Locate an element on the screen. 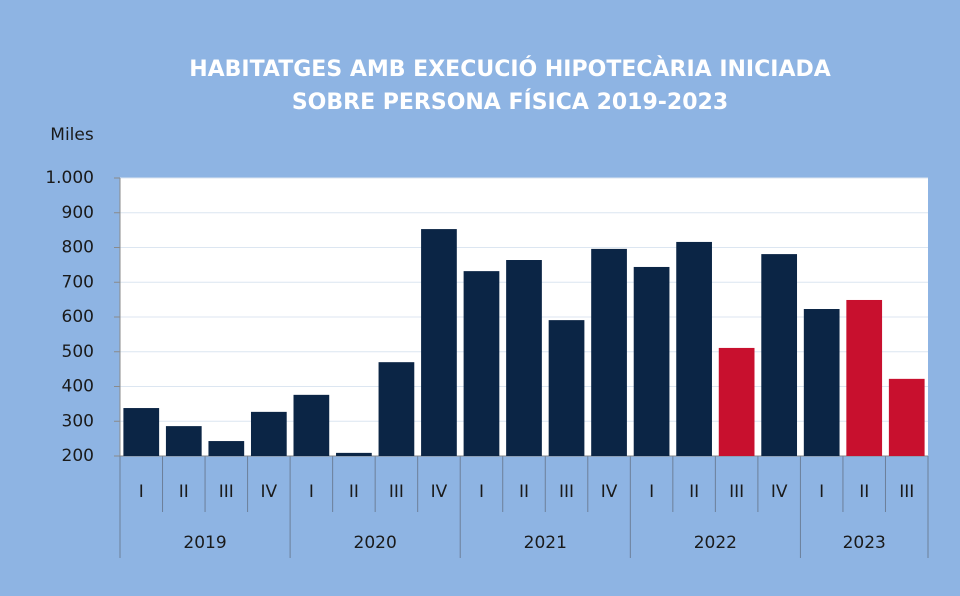 The image size is (960, 596). y-tick-label: 800 is located at coordinates (78, 248).